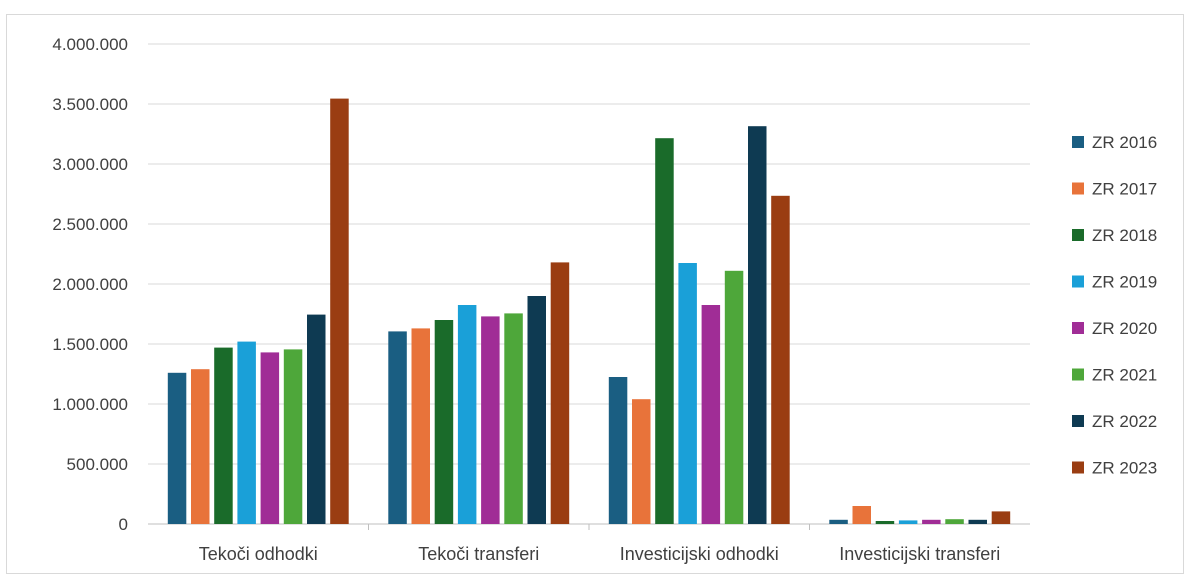 This screenshot has height=578, width=1190. What do you see at coordinates (90, 164) in the screenshot?
I see `y-tick-label: 3.000.000` at bounding box center [90, 164].